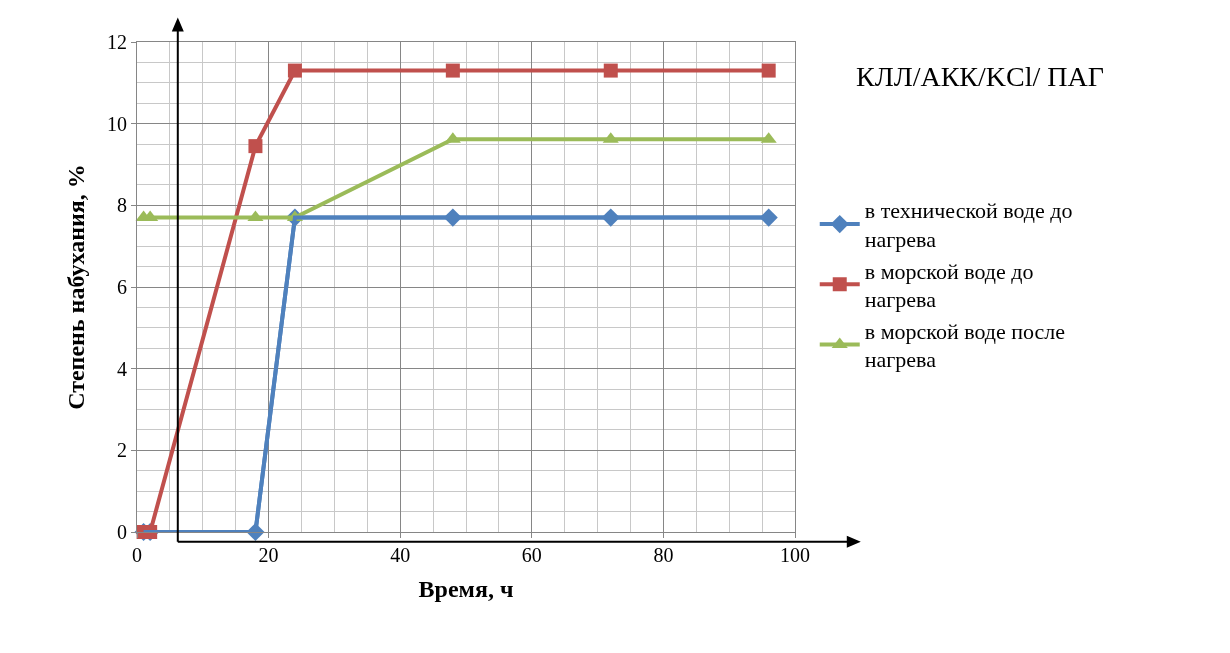 This screenshot has height=653, width=1230. What do you see at coordinates (400, 555) in the screenshot?
I see `x-tick-label: 40` at bounding box center [400, 555].